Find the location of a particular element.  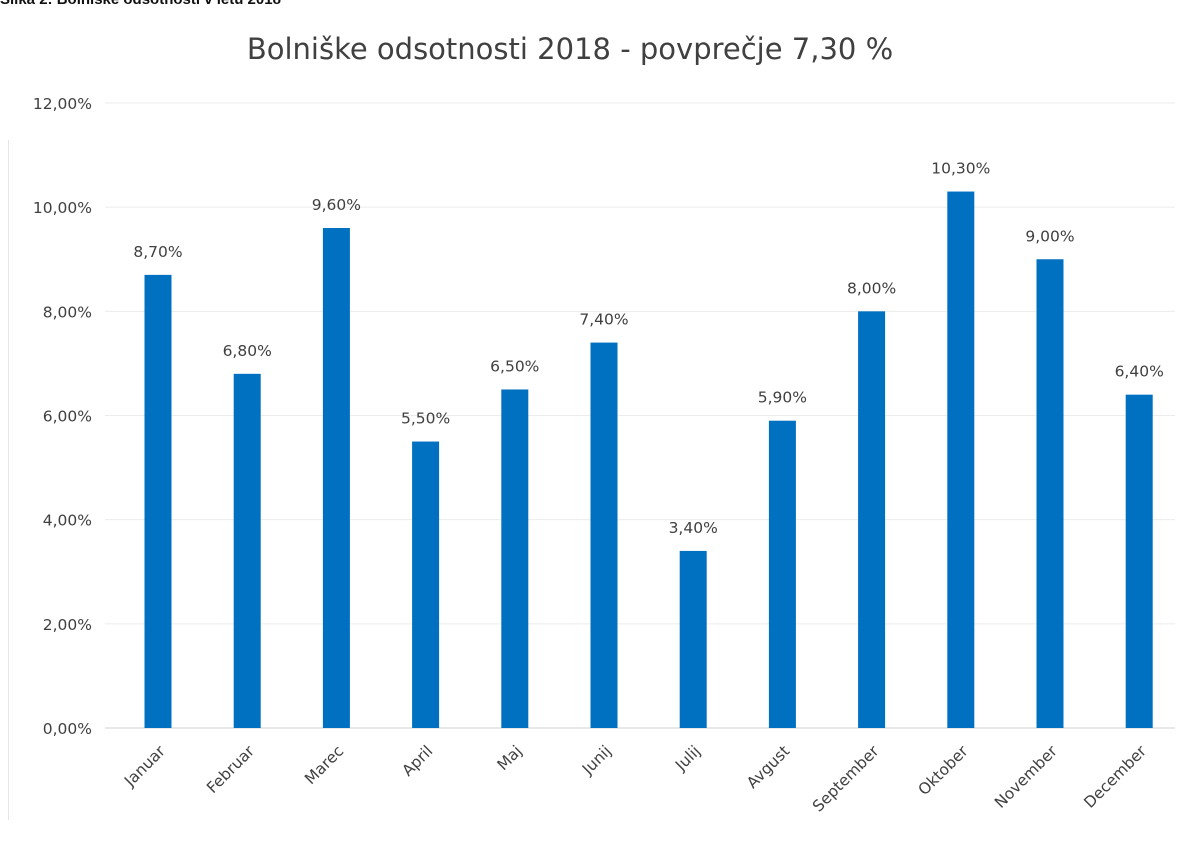

data-label: 7,40% is located at coordinates (603, 320).